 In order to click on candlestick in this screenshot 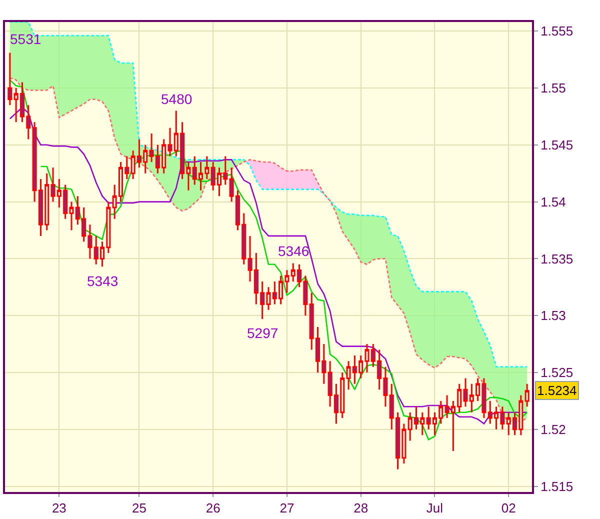, I will do `click(527, 395)`.